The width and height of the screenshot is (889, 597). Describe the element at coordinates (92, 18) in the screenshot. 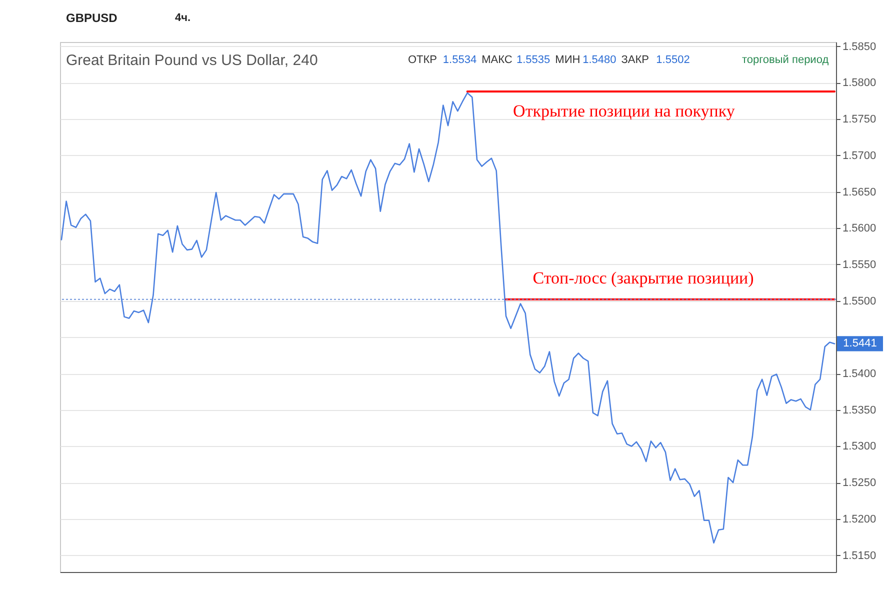

I see `text: GBPUSD` at that location.